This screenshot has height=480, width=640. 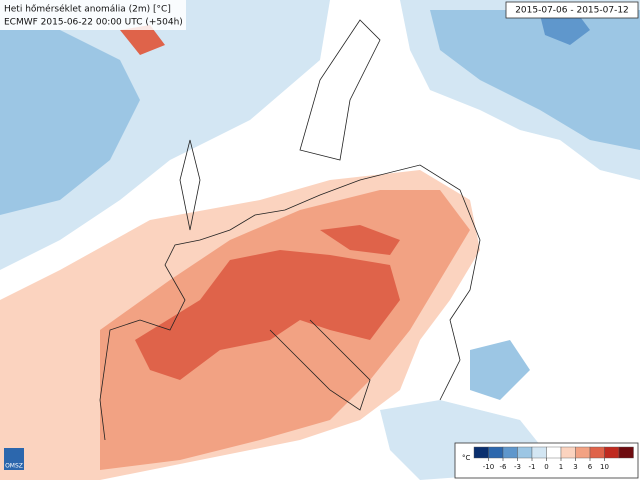 I want to click on legend-tick-label: 1, so click(x=561, y=467).